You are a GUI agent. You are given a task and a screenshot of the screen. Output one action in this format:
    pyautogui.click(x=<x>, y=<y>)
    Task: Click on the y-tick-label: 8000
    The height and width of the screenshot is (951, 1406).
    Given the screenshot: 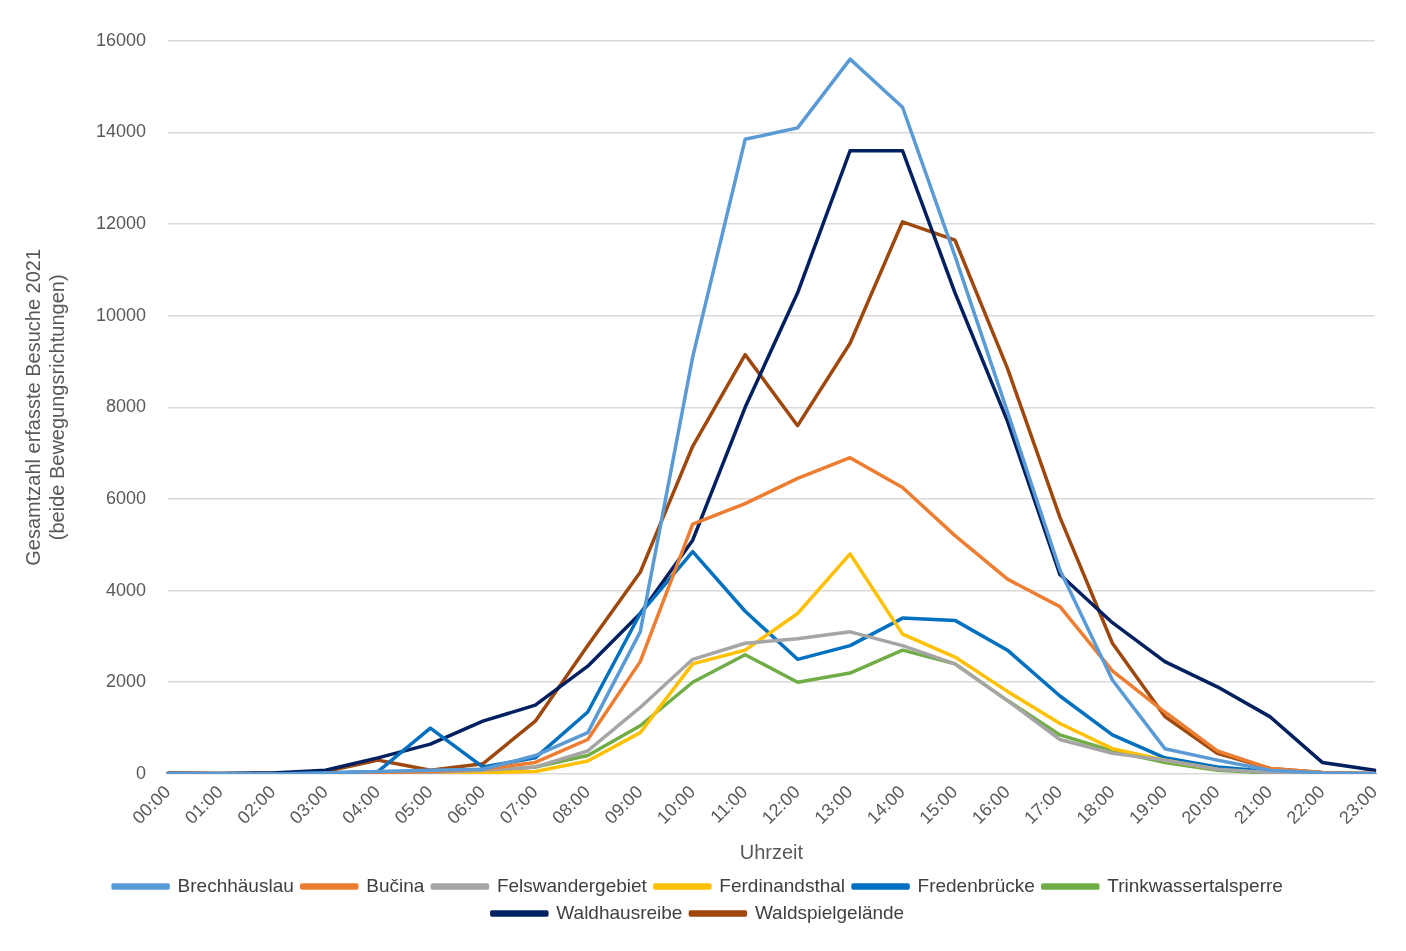 What is the action you would take?
    pyautogui.click(x=126, y=406)
    